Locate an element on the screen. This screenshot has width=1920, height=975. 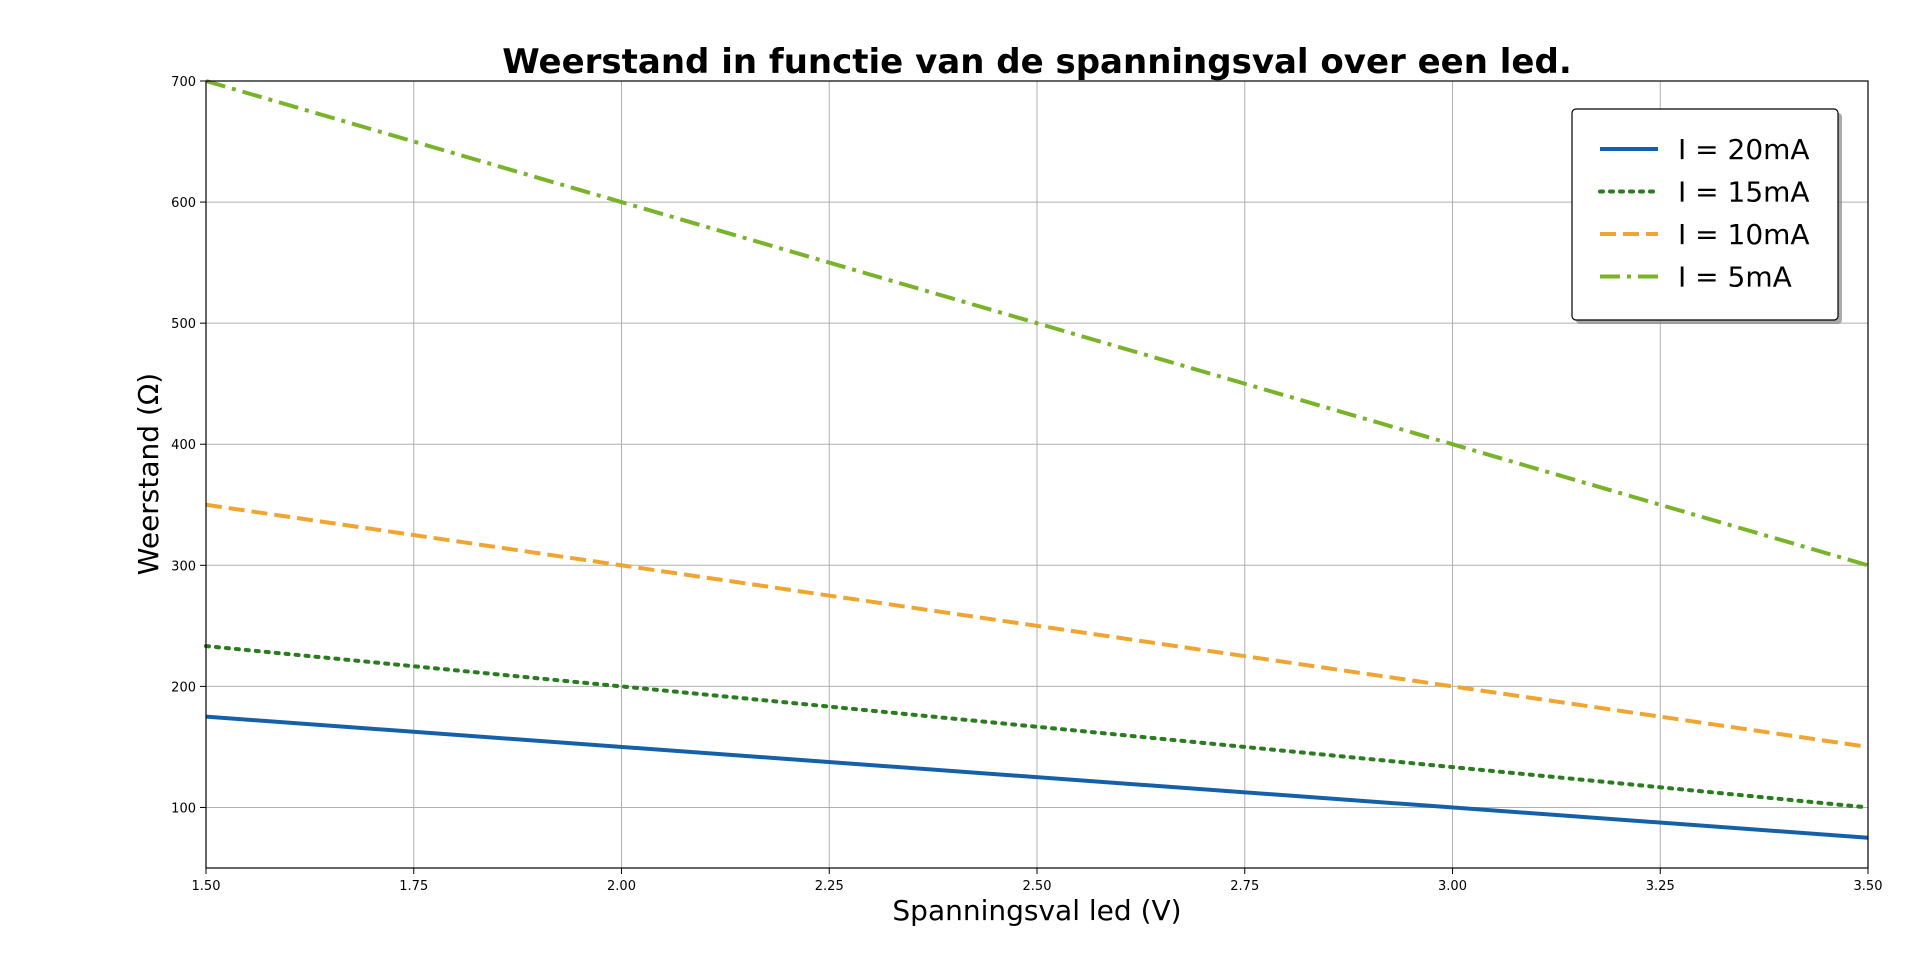
y-tick-label: 100 is located at coordinates (183, 808).